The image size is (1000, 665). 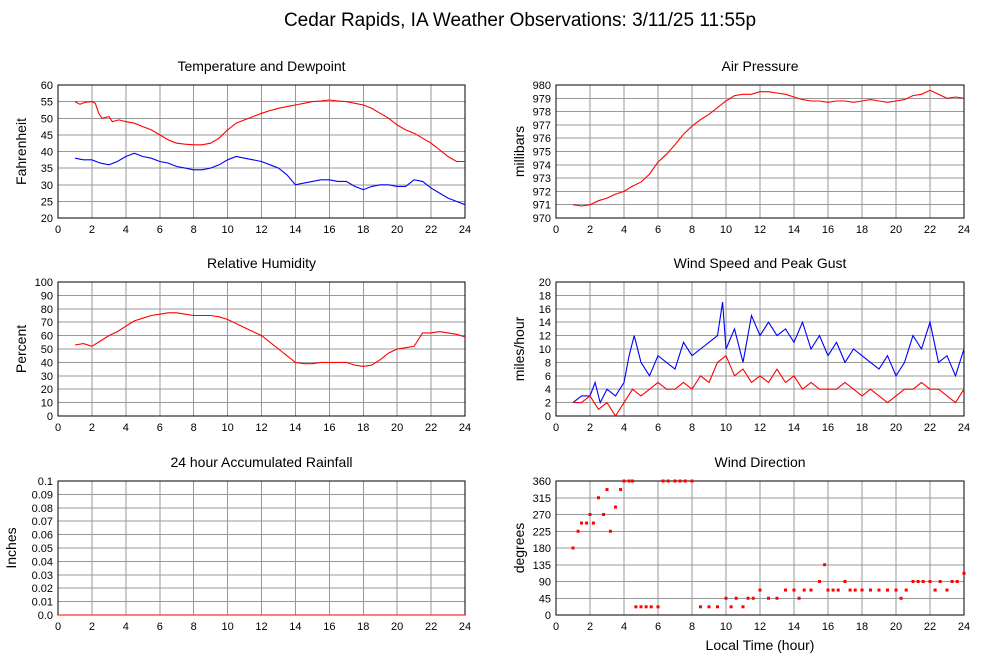 I want to click on relative-humidity-title: Relative Humidity, so click(x=261, y=263).